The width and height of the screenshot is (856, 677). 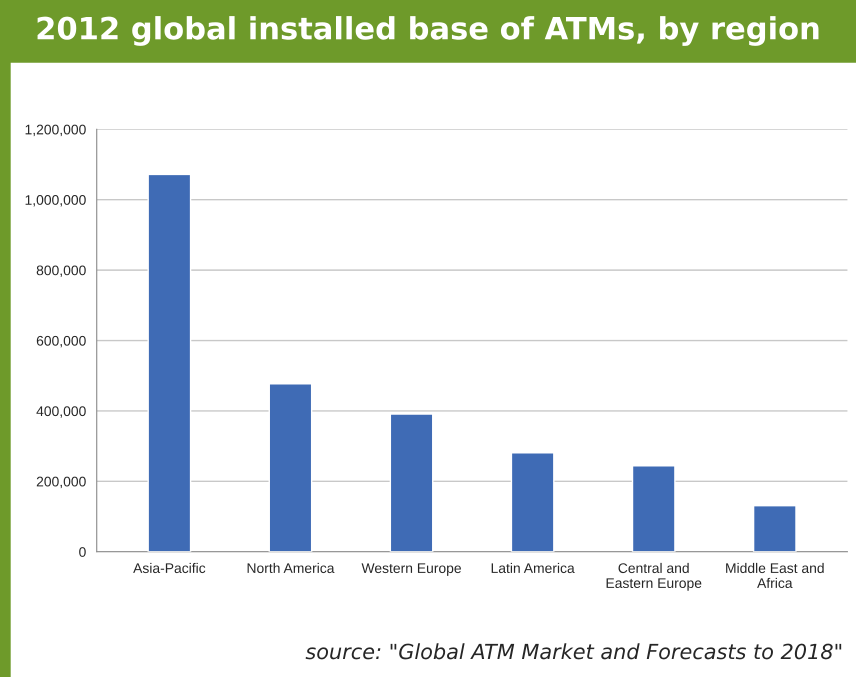 I want to click on chart-title: 2012 global installed base of ATMs, by region, so click(x=428, y=31).